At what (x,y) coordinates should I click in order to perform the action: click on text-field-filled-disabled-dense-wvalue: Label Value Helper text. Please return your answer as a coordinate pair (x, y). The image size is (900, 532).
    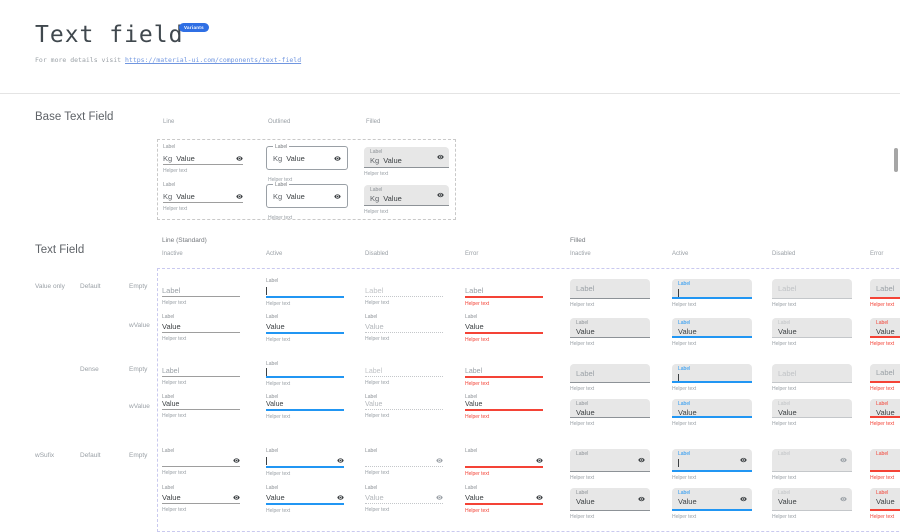
    Looking at the image, I should click on (812, 413).